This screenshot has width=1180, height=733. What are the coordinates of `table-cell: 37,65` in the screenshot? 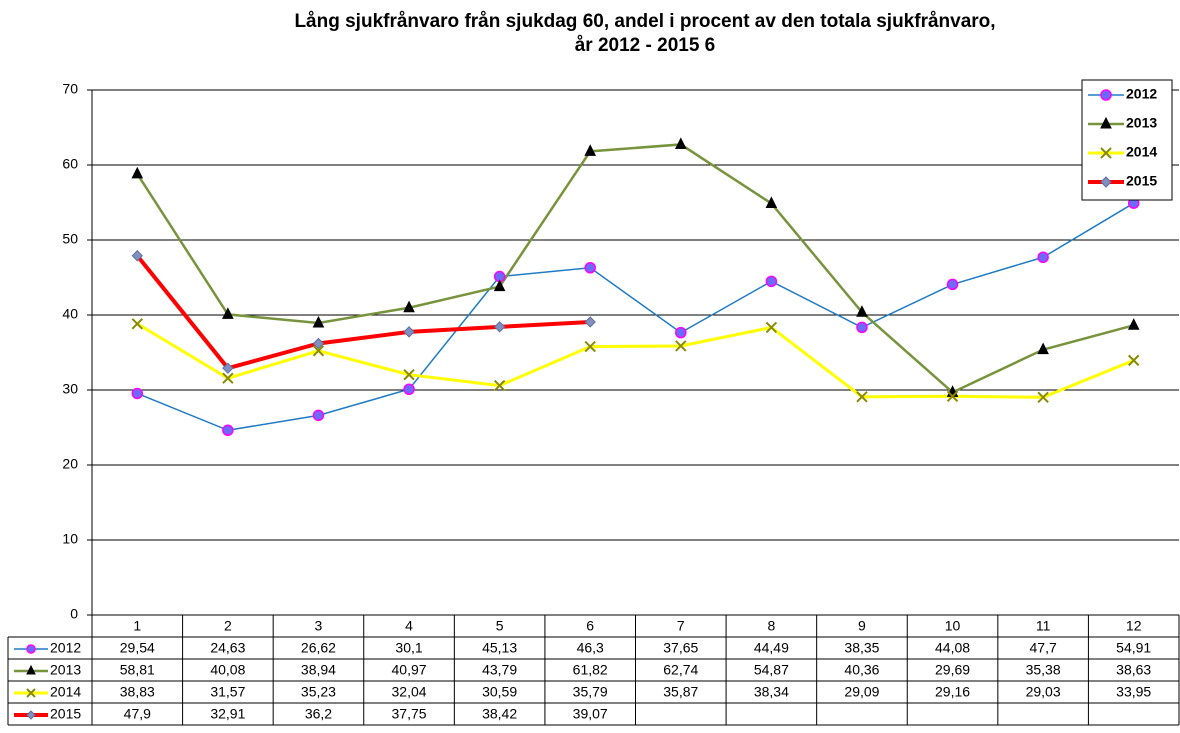 It's located at (680, 648).